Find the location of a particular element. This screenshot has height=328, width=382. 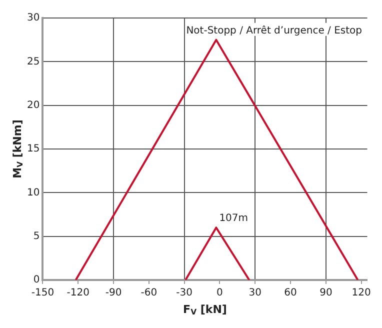

y-tick-label: 5 is located at coordinates (36, 236).